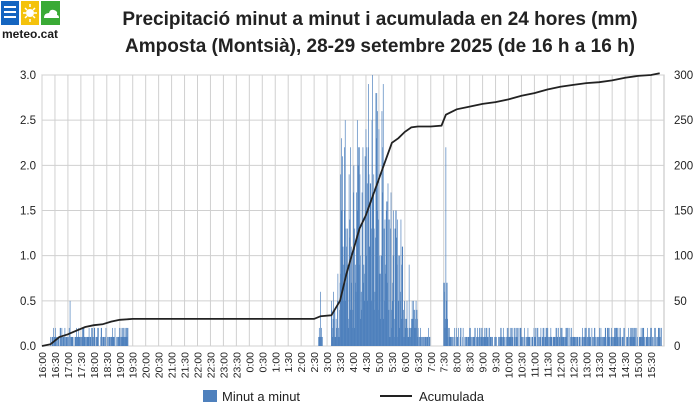 This screenshot has width=700, height=416. What do you see at coordinates (289, 362) in the screenshot?
I see `x-tick-label: 1:30` at bounding box center [289, 362].